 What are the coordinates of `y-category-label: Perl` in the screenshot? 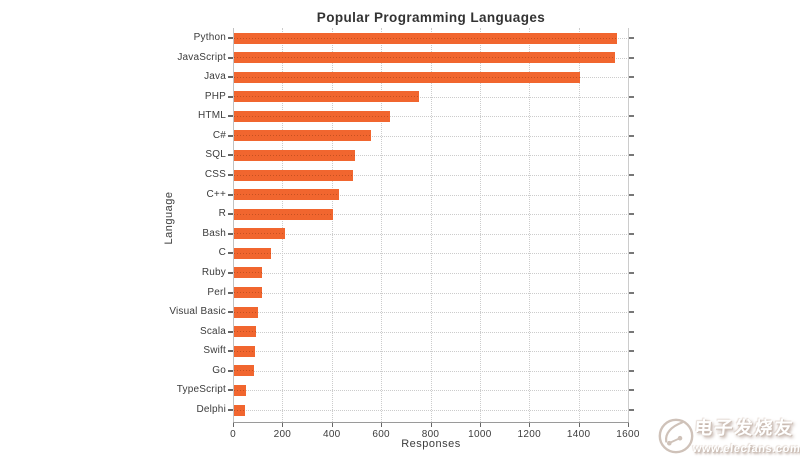 It's located at (216, 292).